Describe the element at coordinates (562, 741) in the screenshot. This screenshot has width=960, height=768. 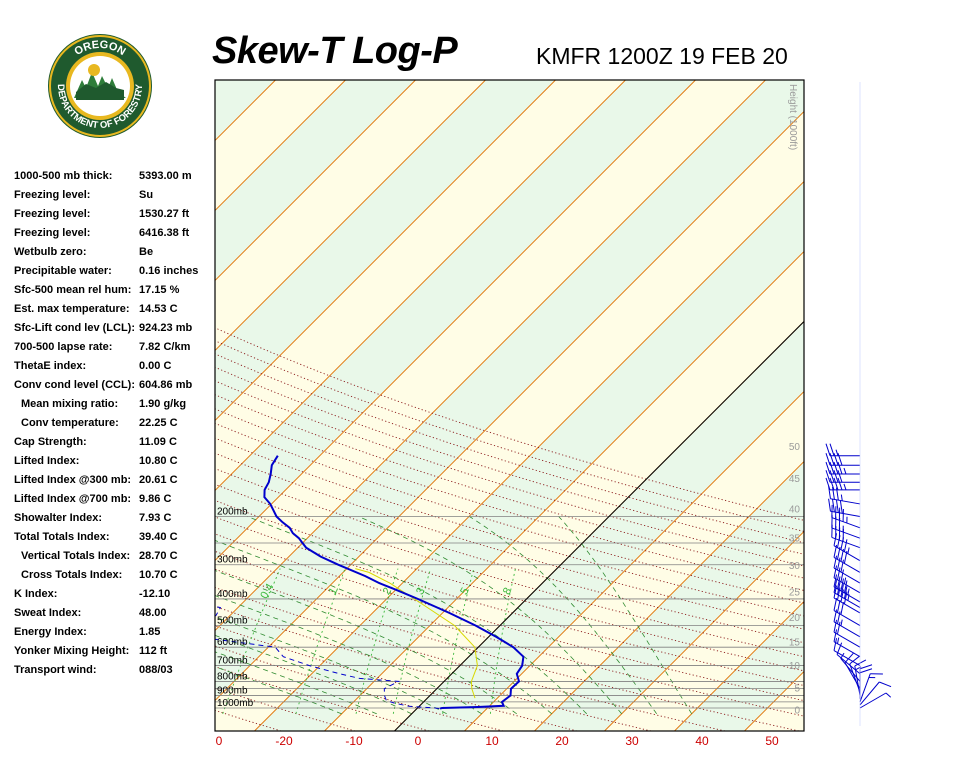
I see `x-tick-label: 20` at that location.